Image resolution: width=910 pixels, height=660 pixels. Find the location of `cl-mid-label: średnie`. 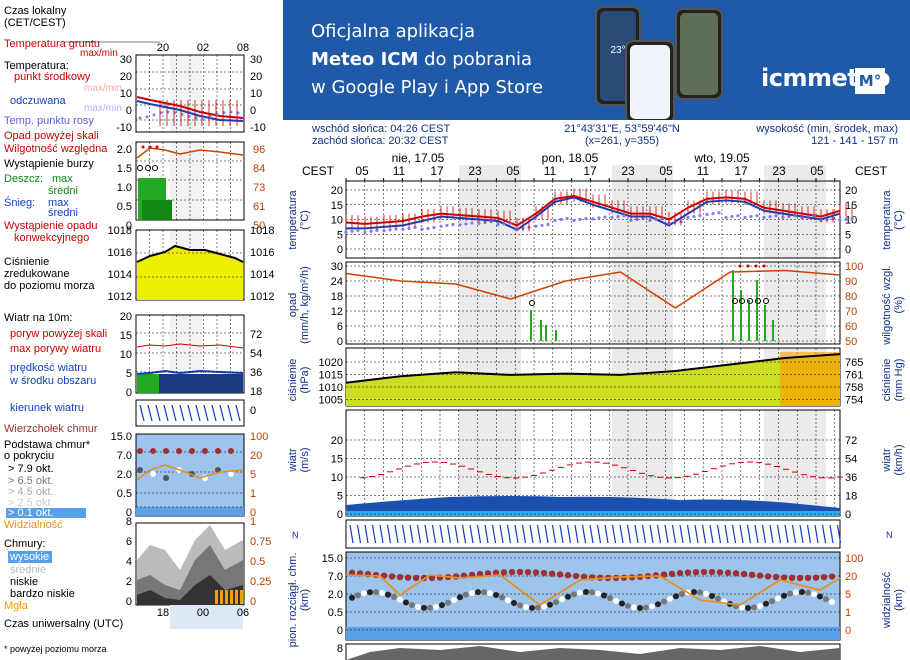

cl-mid-label: średnie is located at coordinates (28, 570).